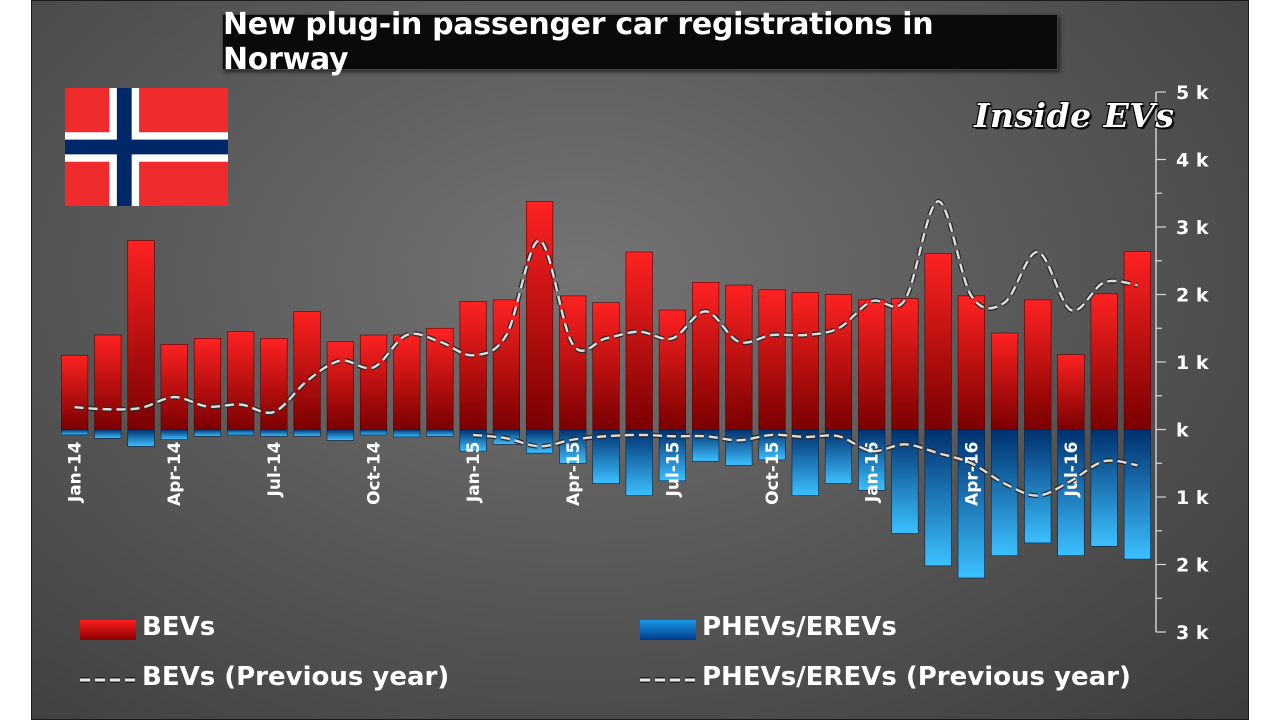  What do you see at coordinates (972, 473) in the screenshot?
I see `x-tick-label: Apr-16` at bounding box center [972, 473].